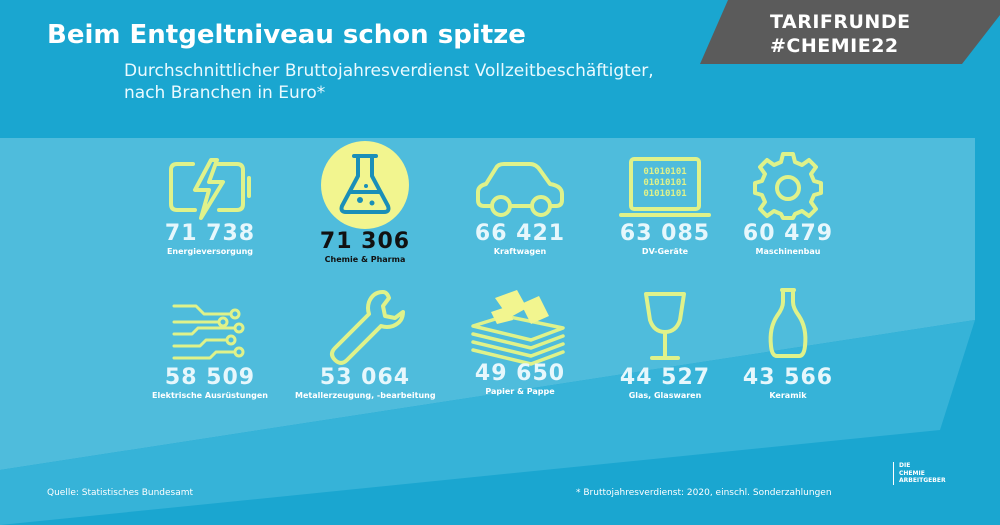  What do you see at coordinates (788, 323) in the screenshot?
I see `vase-icon` at bounding box center [788, 323].